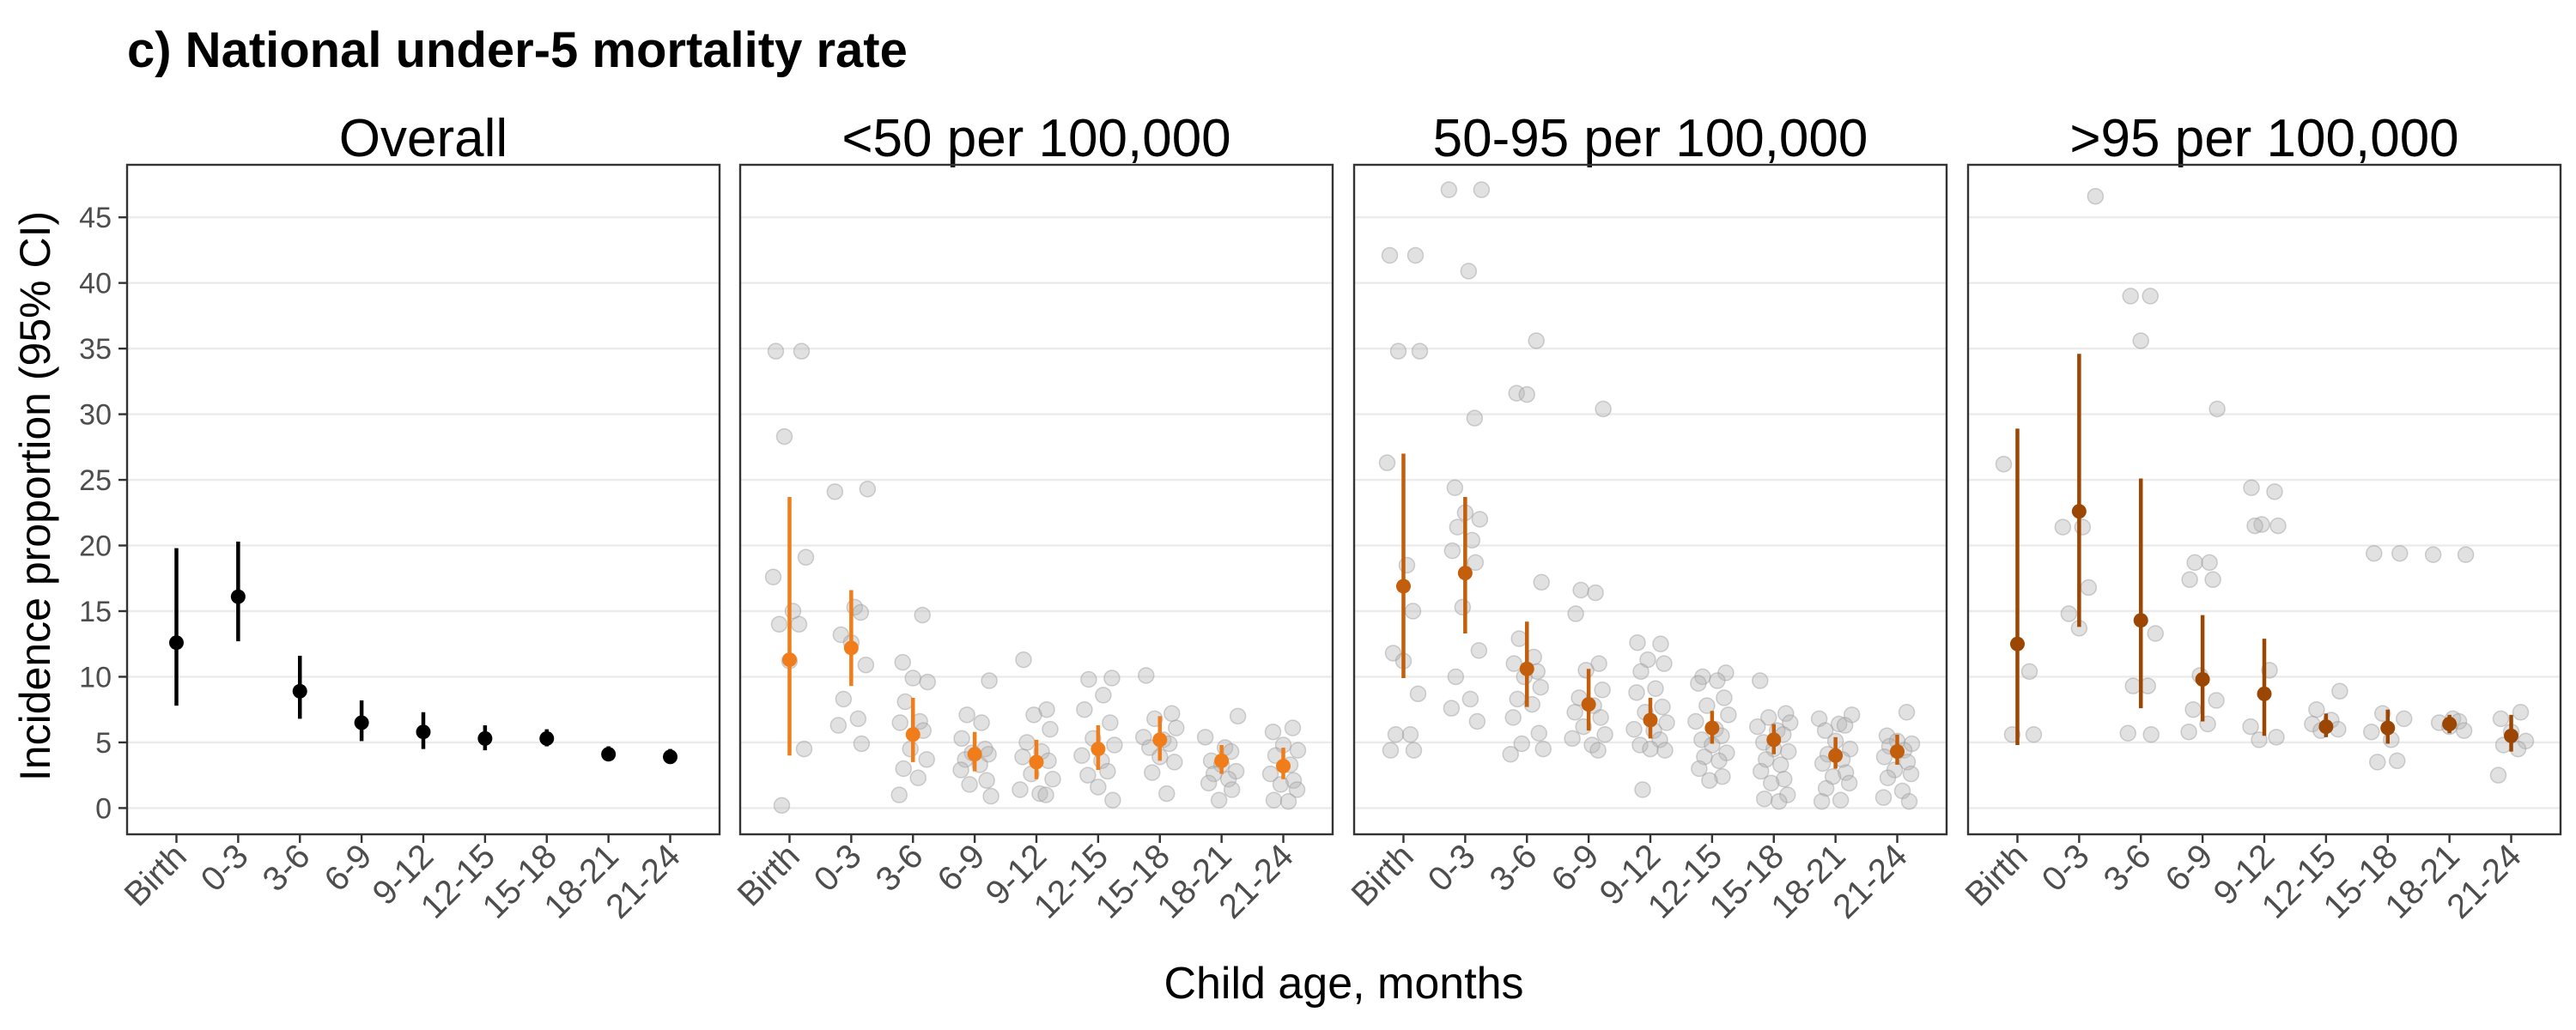 Image resolution: width=2576 pixels, height=1030 pixels. What do you see at coordinates (1650, 138) in the screenshot?
I see `panel-title: 50-95 per 100,000` at bounding box center [1650, 138].